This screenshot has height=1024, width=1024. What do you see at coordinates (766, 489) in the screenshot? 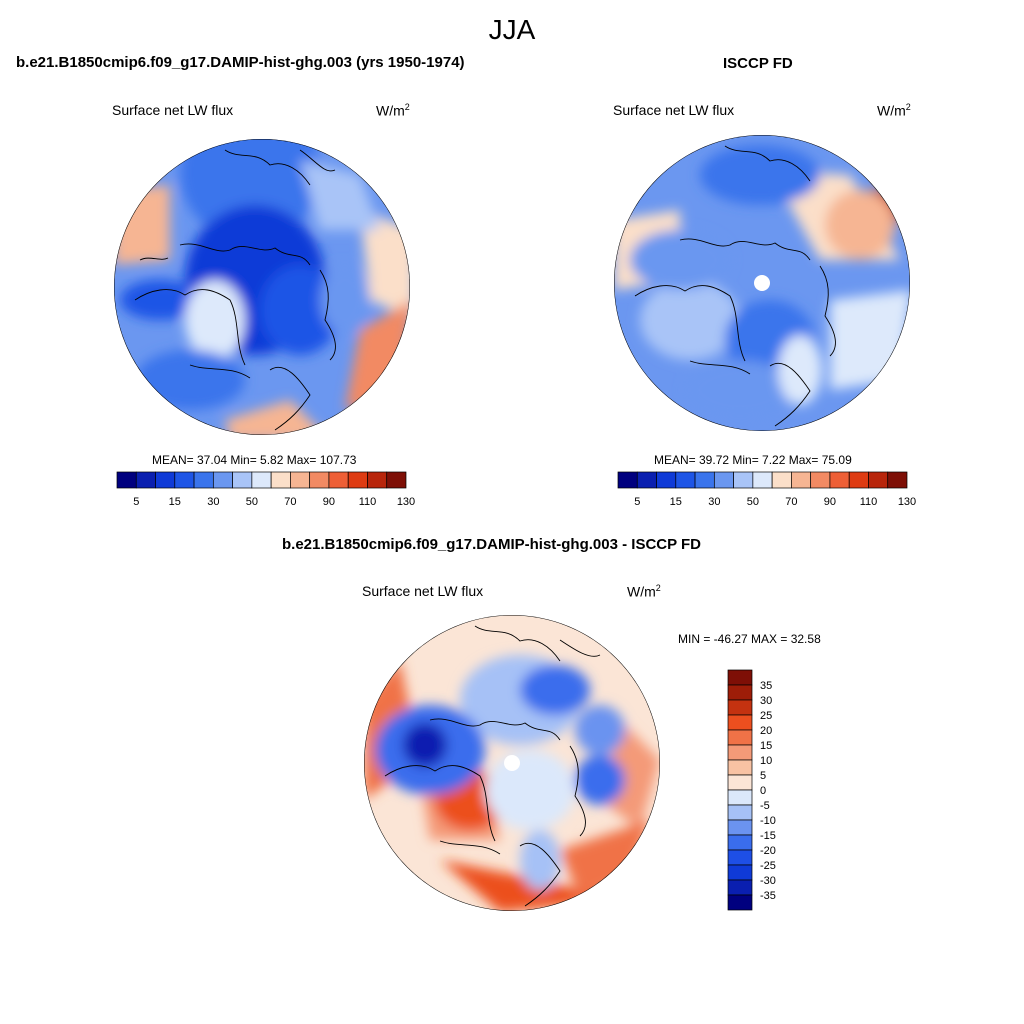
I see `panel2-colorbar: 5 15 30 50 70 90 110 130` at bounding box center [766, 489].